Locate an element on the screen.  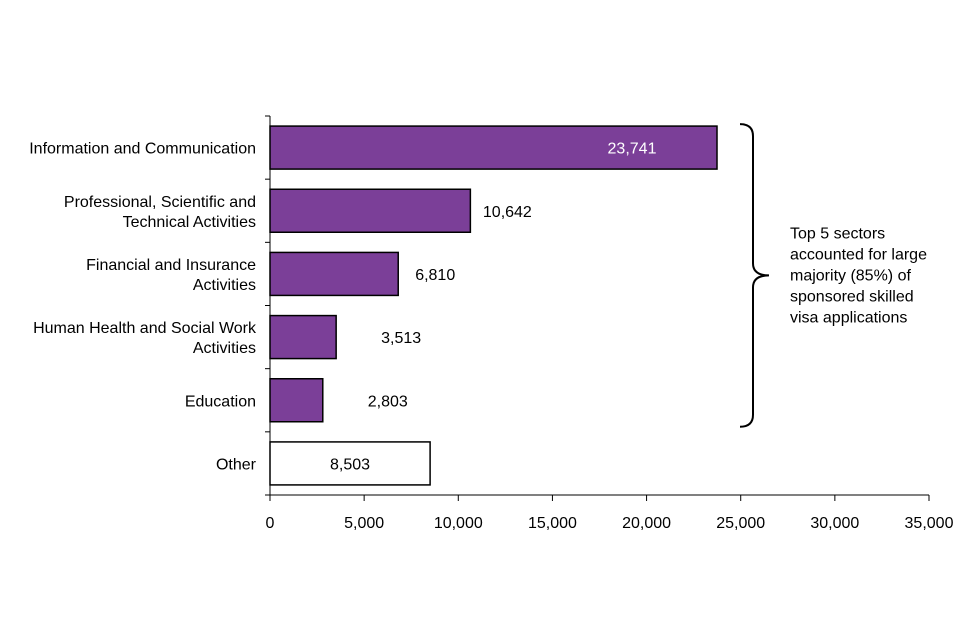
x-tick-label-5: 25,000 is located at coordinates (740, 523).